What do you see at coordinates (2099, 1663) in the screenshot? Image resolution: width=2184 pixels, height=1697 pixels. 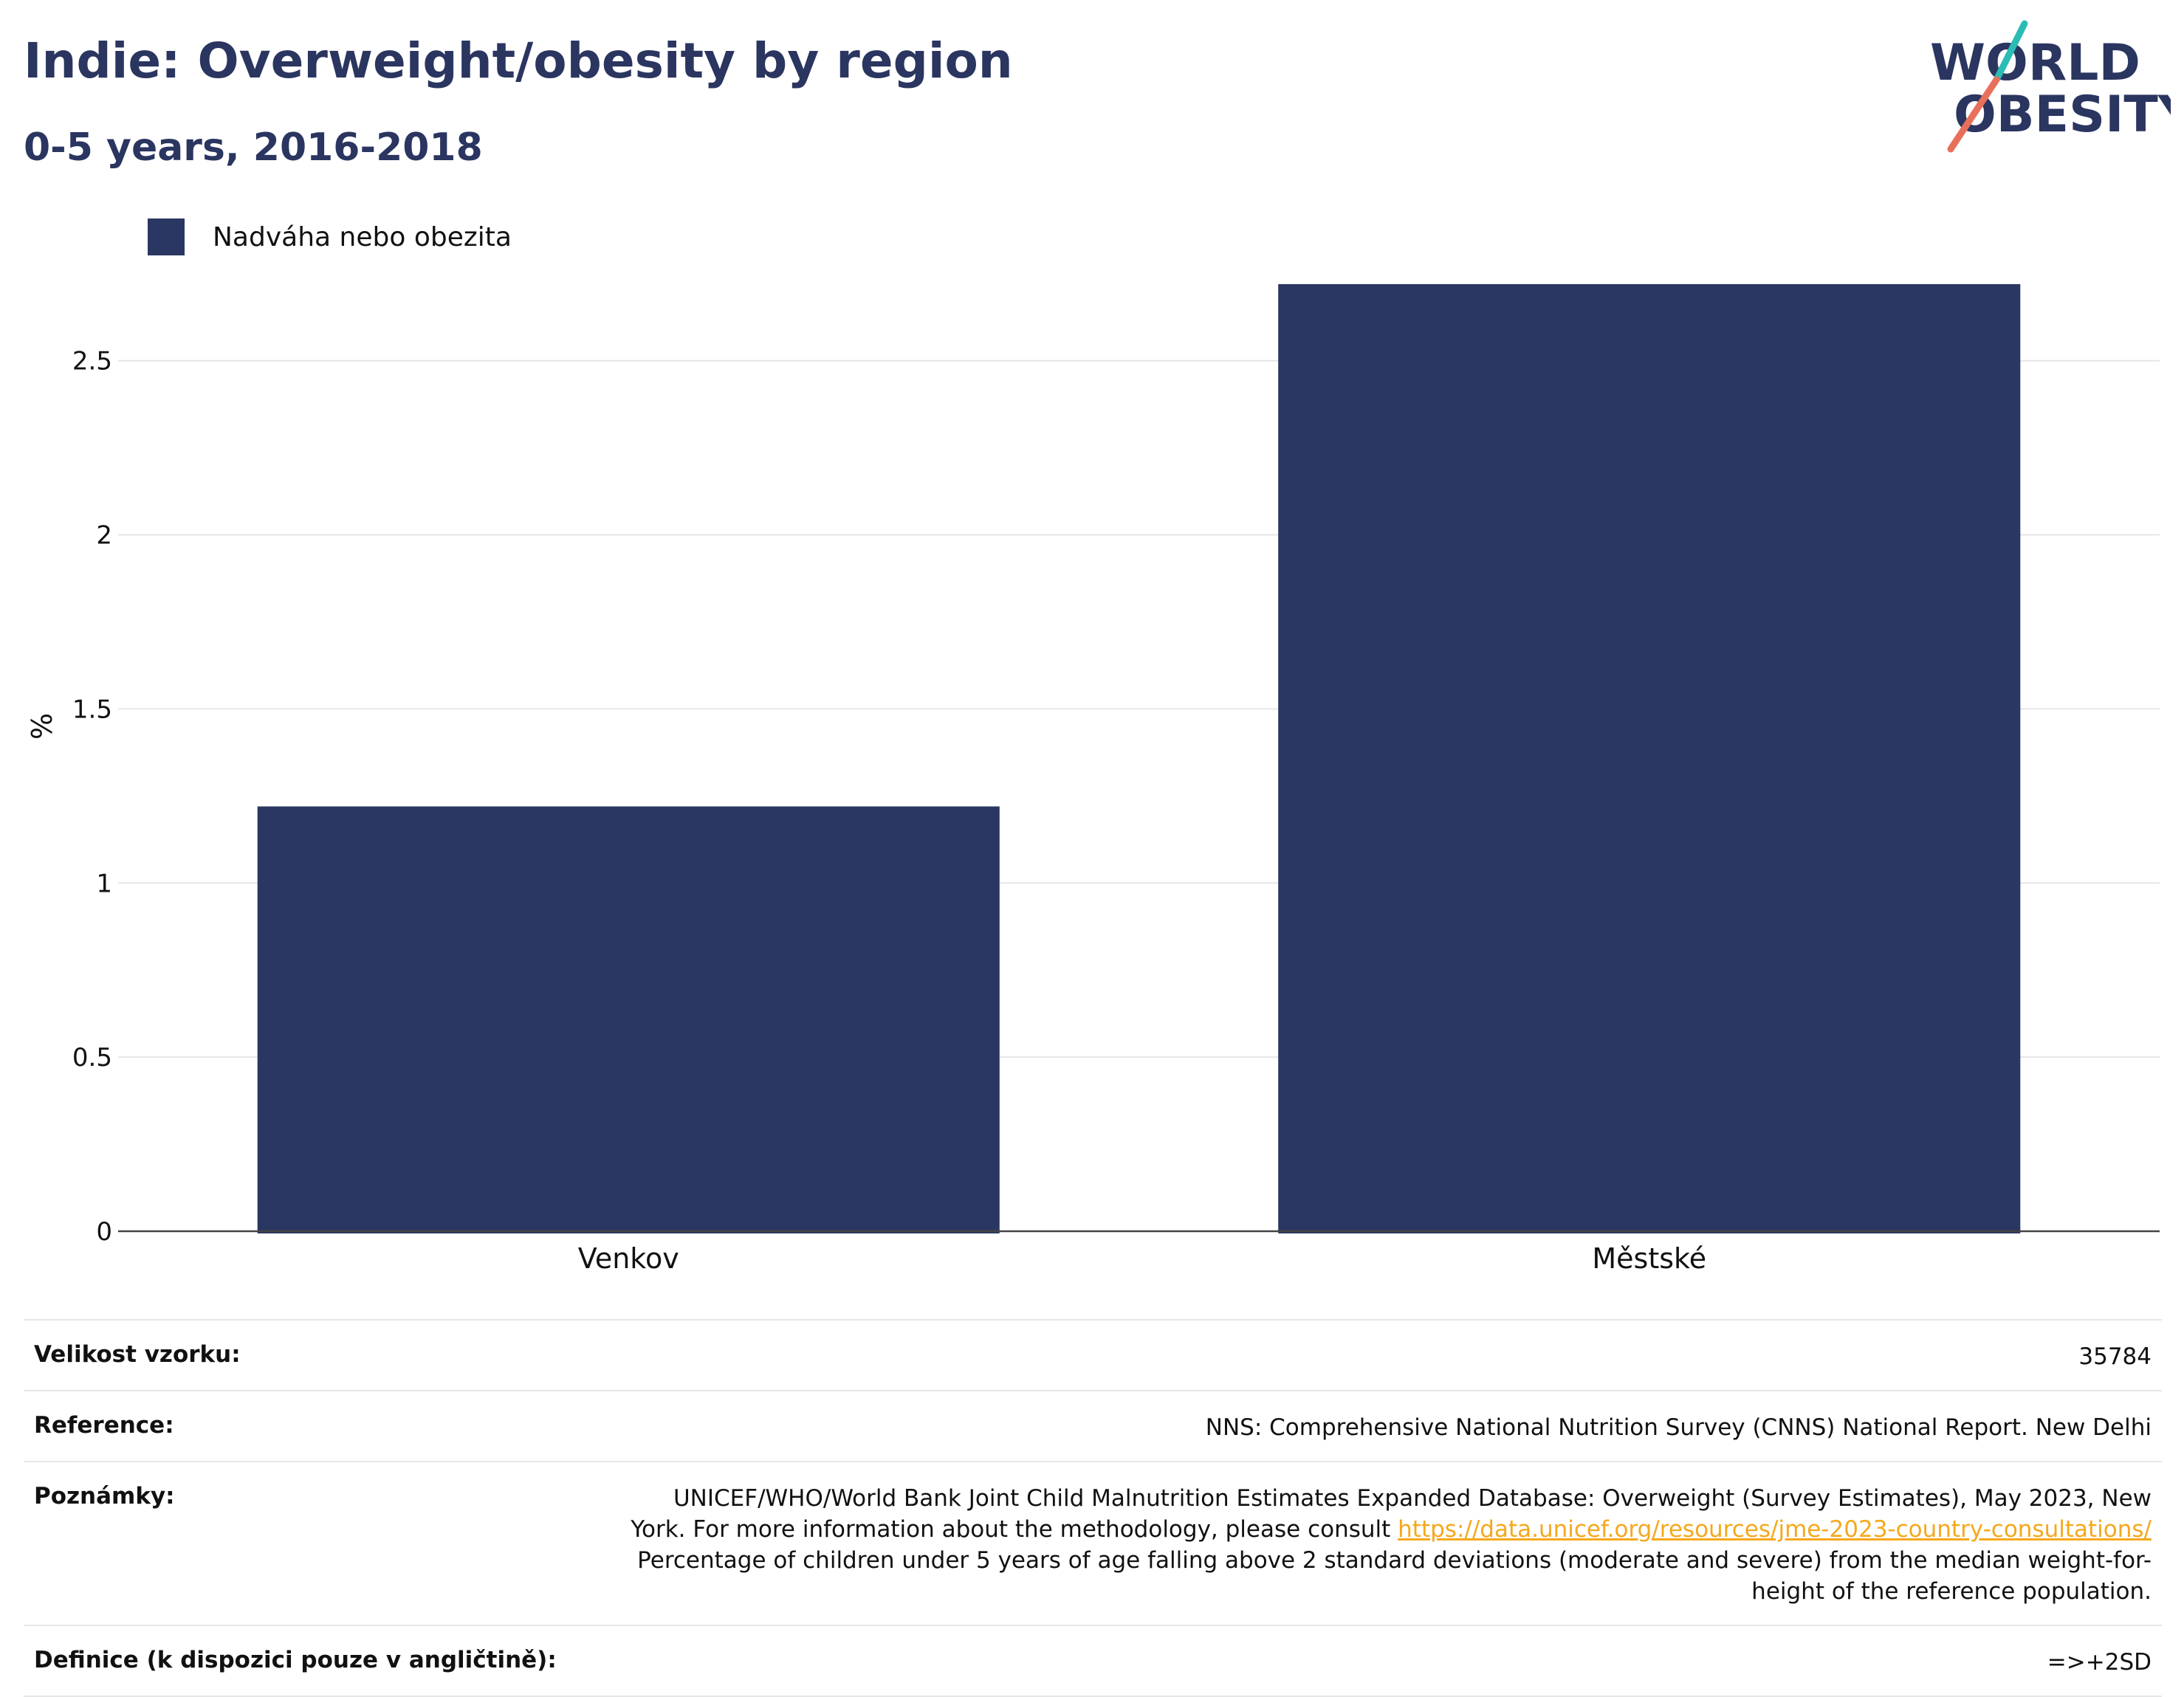 I see `definition-value: =>+2SD` at bounding box center [2099, 1663].